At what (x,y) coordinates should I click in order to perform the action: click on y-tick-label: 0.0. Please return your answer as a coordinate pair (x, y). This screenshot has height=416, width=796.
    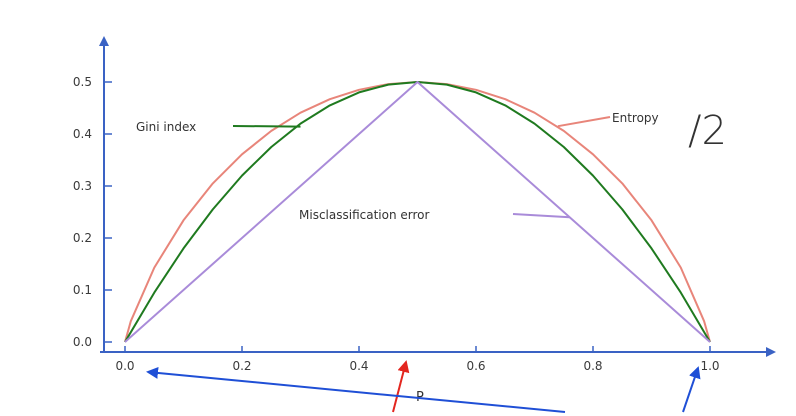
    Looking at the image, I should click on (82, 342).